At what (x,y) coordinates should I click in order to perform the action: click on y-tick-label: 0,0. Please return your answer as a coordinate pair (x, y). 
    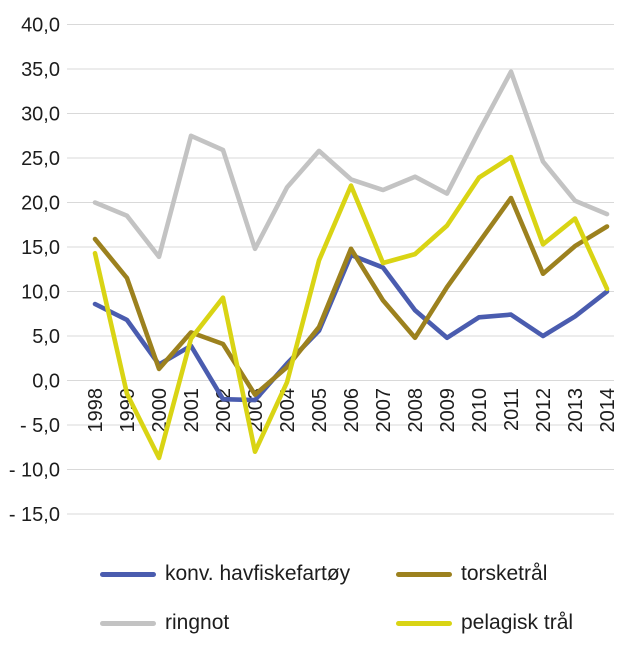
    Looking at the image, I should click on (46, 382).